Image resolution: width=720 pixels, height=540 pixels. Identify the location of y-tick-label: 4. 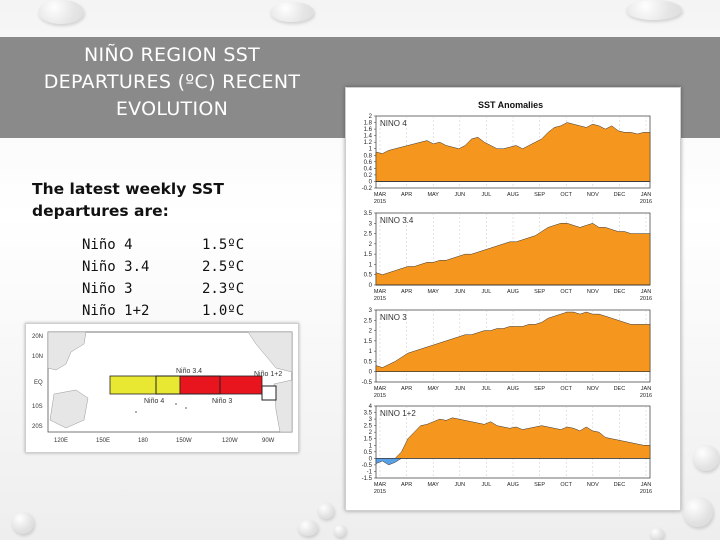
(371, 407).